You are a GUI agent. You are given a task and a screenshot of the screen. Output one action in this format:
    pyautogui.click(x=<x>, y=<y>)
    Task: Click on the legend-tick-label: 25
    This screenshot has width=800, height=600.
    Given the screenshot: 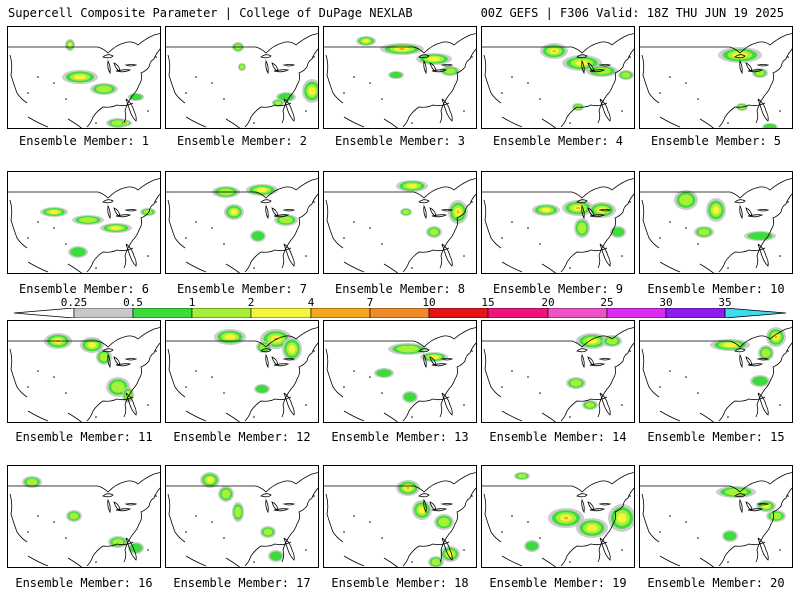 What is the action you would take?
    pyautogui.click(x=607, y=302)
    